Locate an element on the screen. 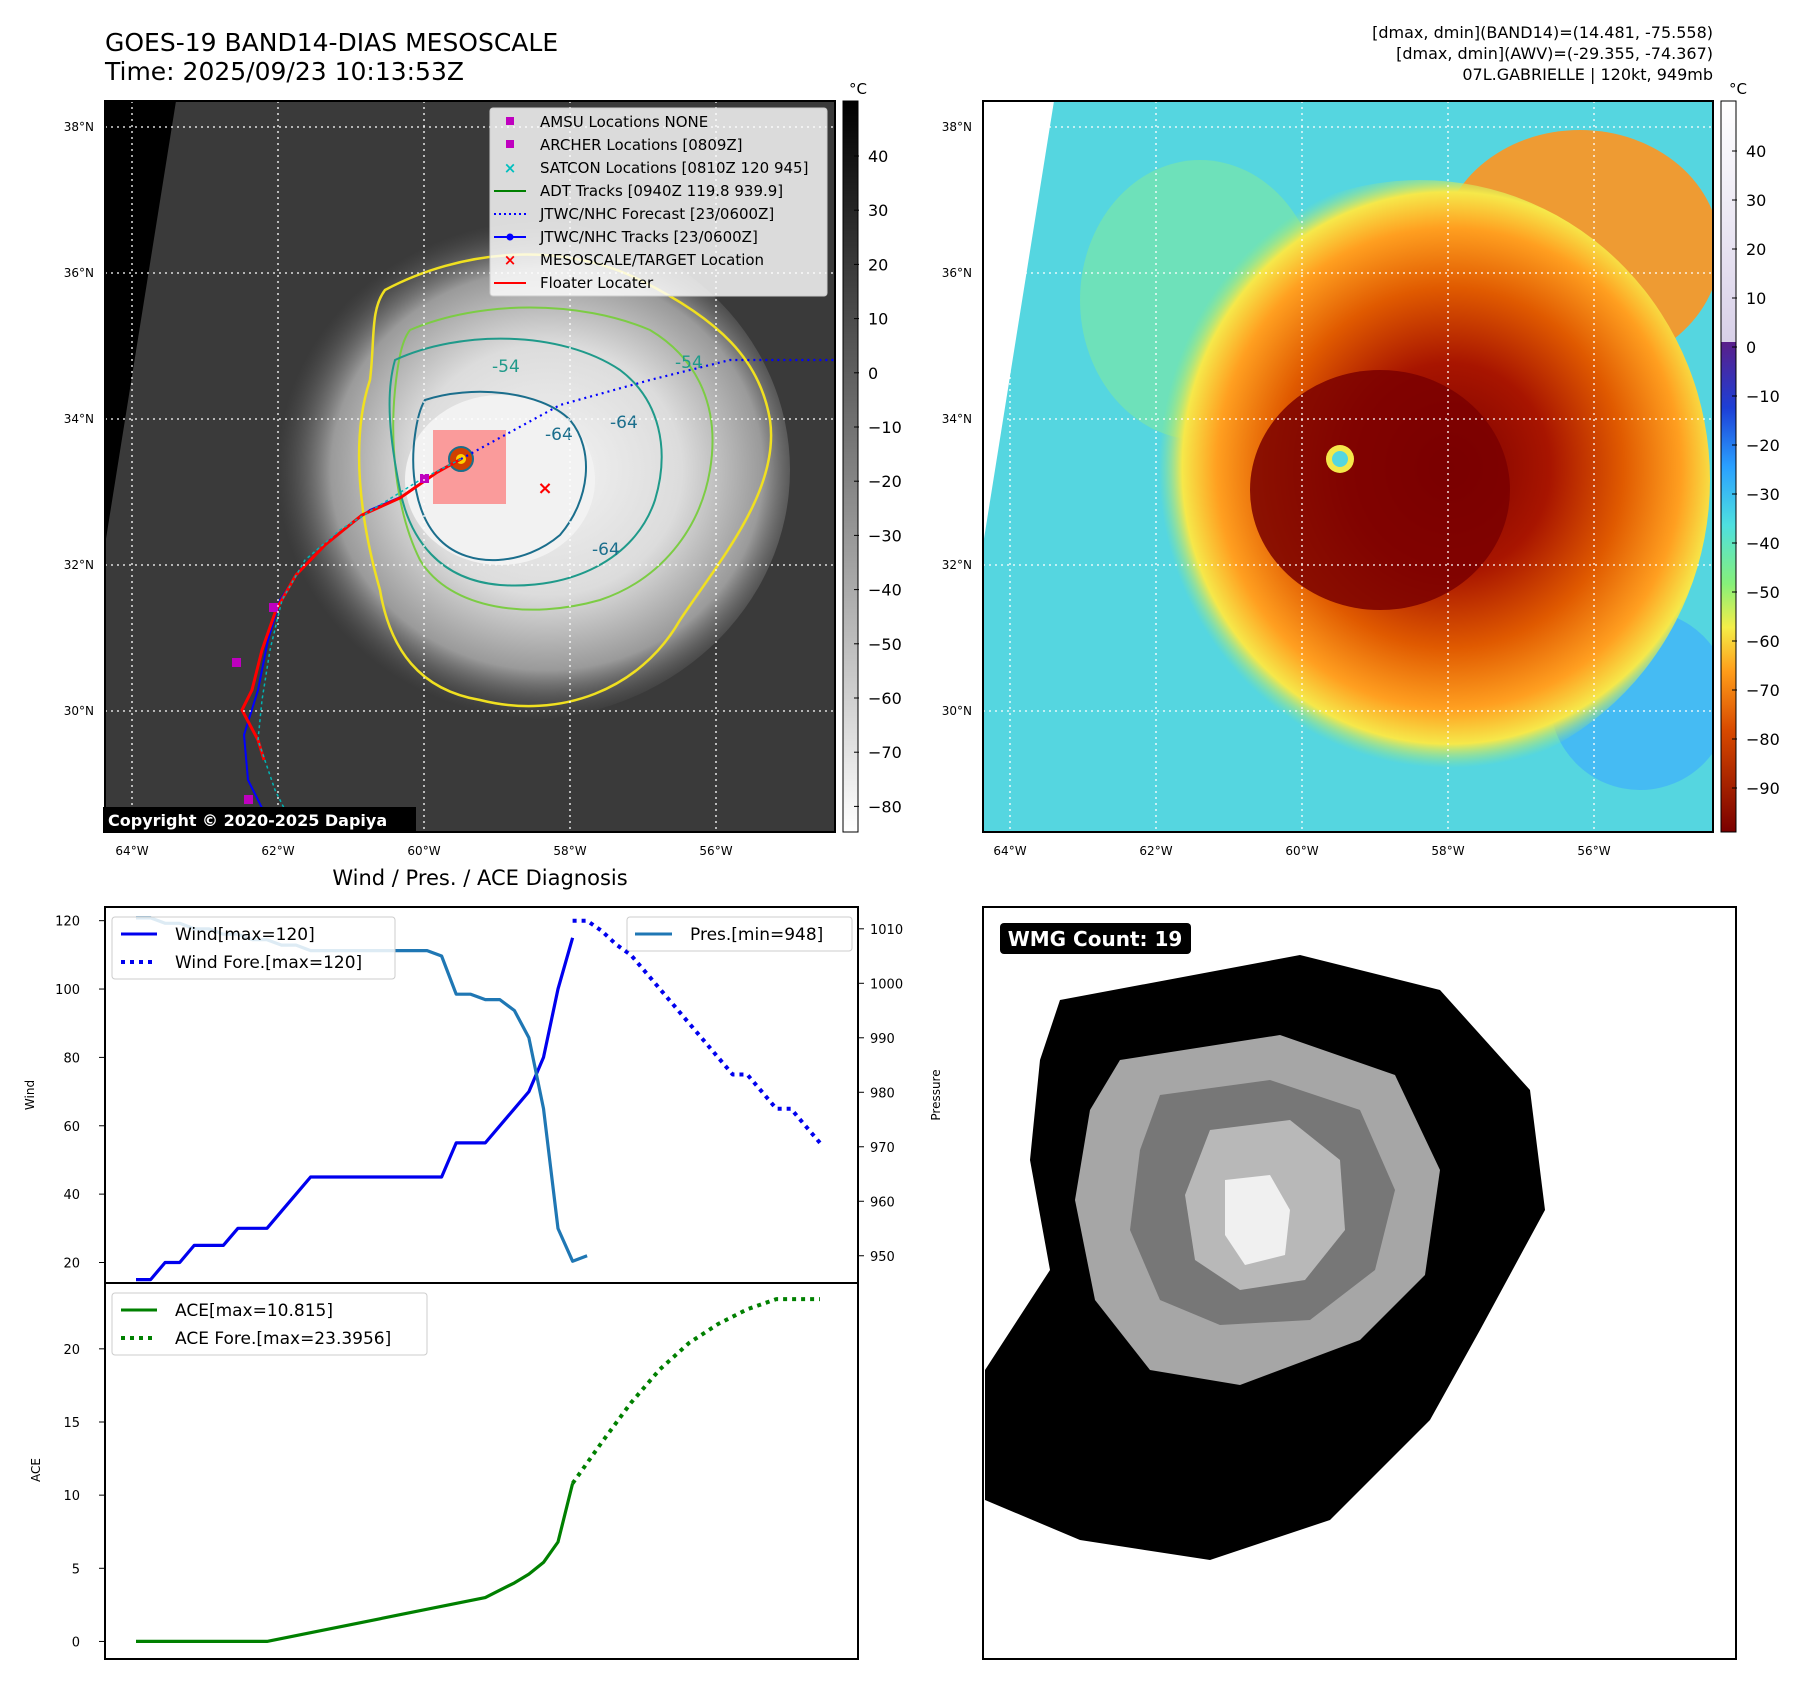 This screenshot has height=1690, width=1797. no-data-wedge is located at coordinates (140, 323).